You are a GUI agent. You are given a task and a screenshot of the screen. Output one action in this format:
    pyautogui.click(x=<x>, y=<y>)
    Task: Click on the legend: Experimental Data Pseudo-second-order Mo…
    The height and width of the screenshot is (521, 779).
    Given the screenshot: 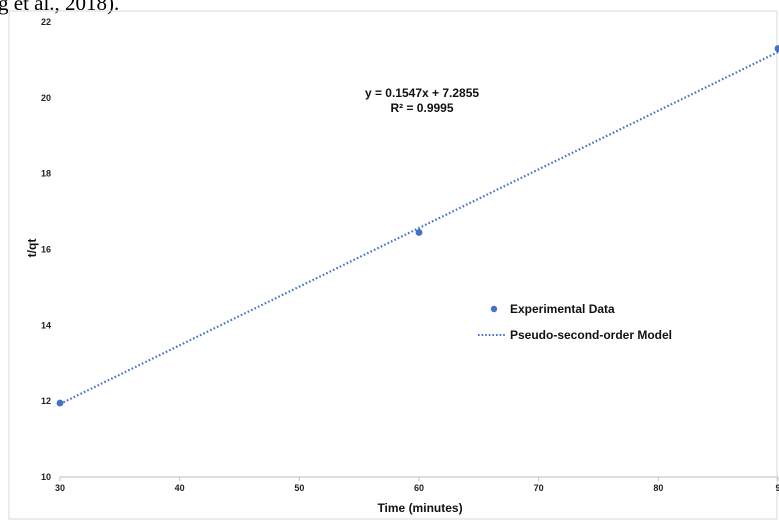 What is the action you would take?
    pyautogui.click(x=575, y=322)
    